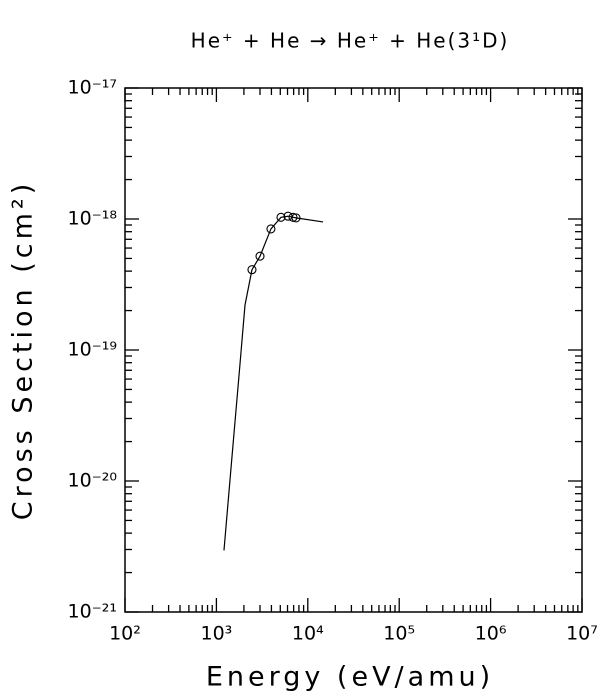  What do you see at coordinates (491, 634) in the screenshot?
I see `x-tick-label: 10⁶` at bounding box center [491, 634].